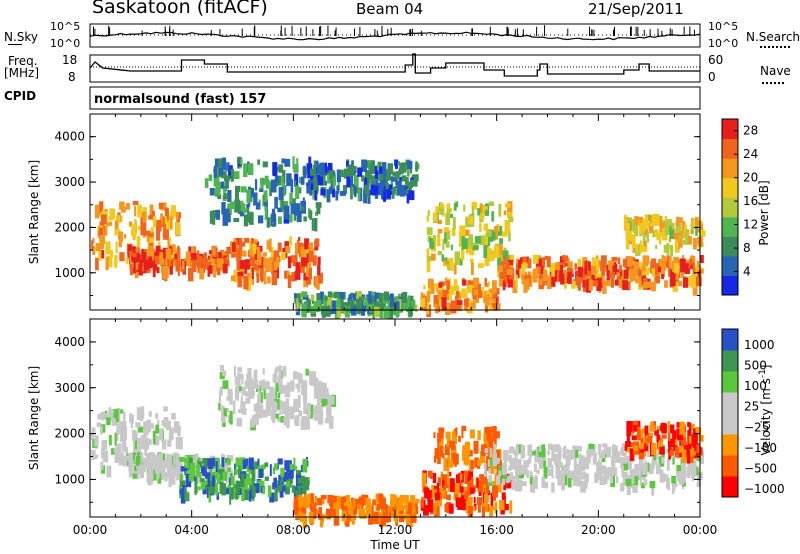 This screenshot has width=800, height=554. I want to click on velocity-colorbar-segment, so click(730, 361).